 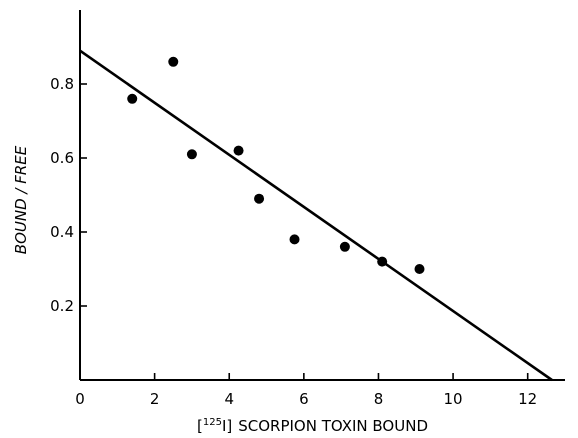 What do you see at coordinates (21, 199) in the screenshot?
I see `y-axis-title: BOUND / FREE` at bounding box center [21, 199].